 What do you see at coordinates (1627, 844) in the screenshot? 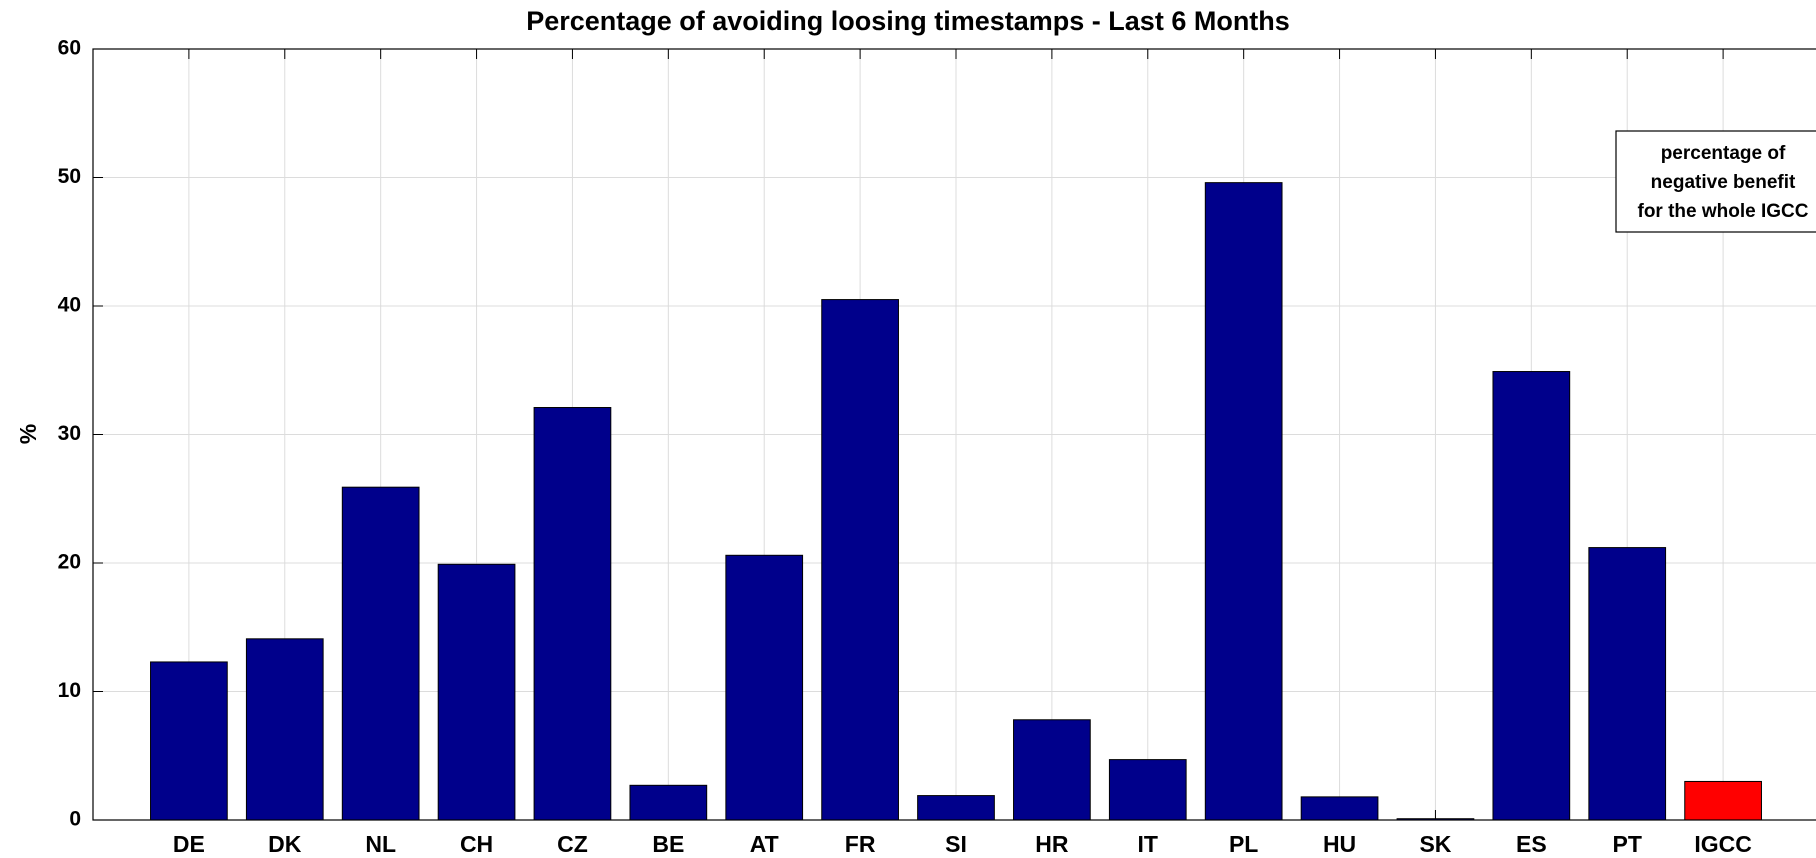
I see `x-tick-label: PT` at bounding box center [1627, 844].